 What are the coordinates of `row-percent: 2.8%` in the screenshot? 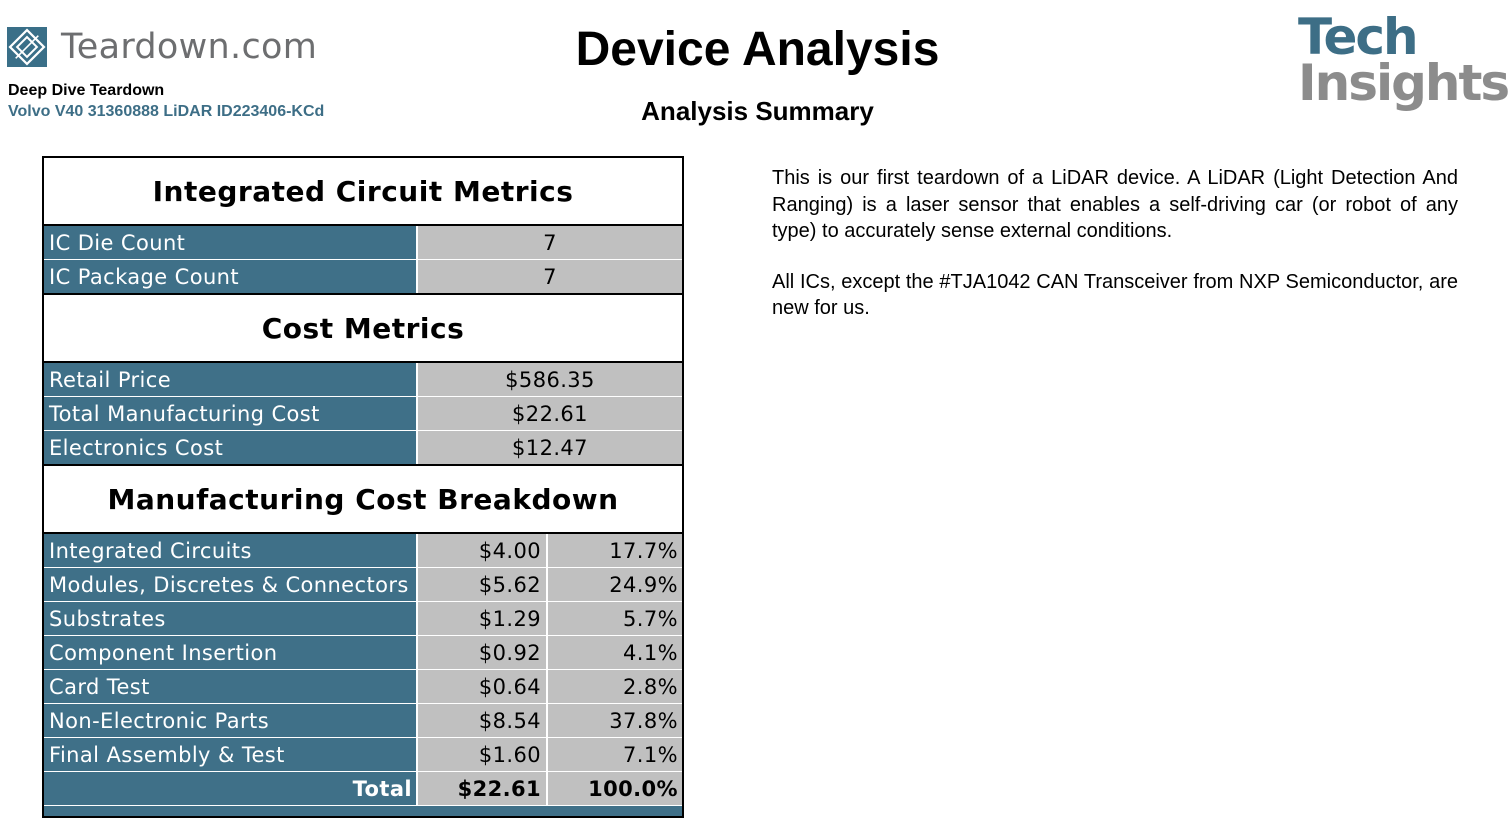 It's located at (615, 686).